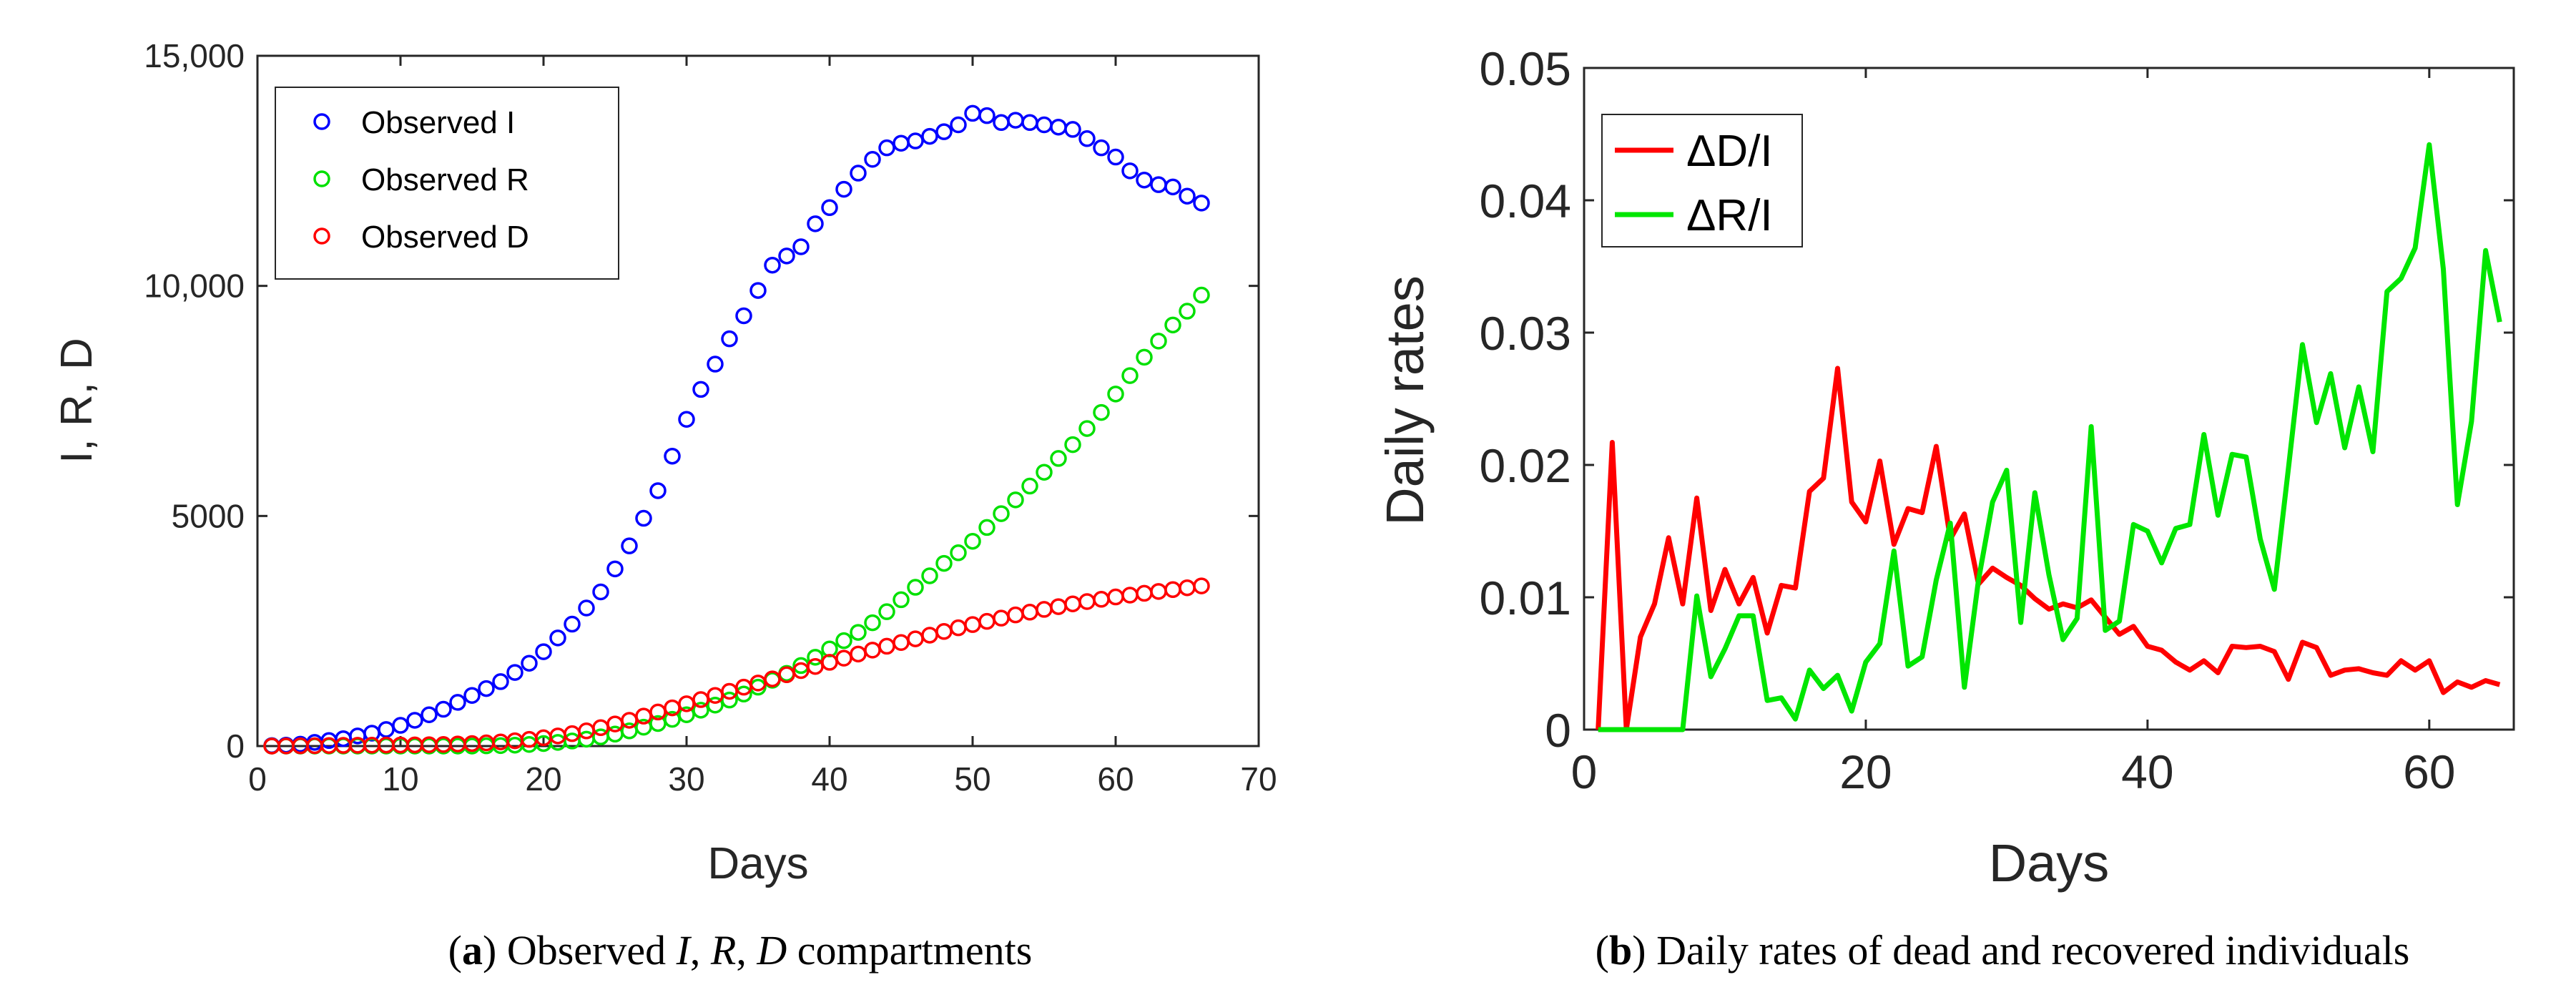 Image resolution: width=2576 pixels, height=1005 pixels. I want to click on caption-b-tag: b, so click(1621, 950).